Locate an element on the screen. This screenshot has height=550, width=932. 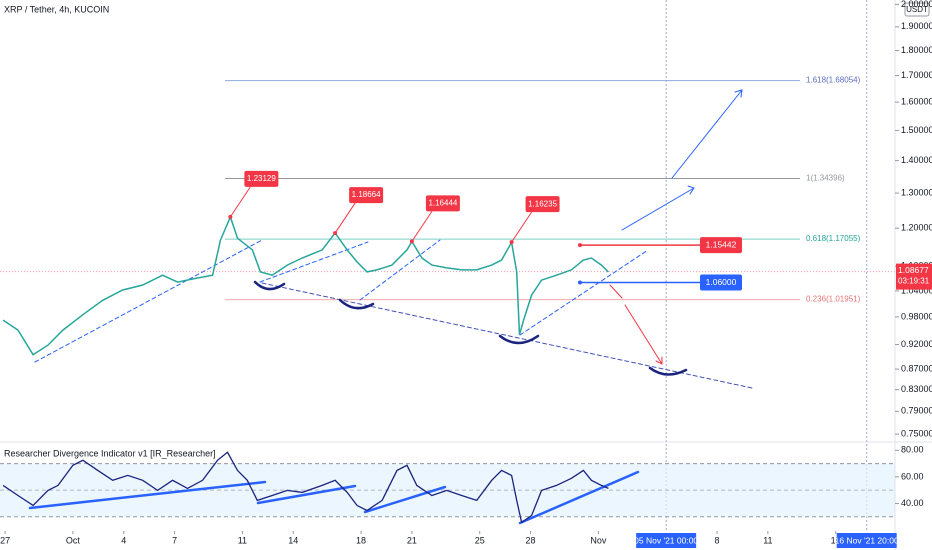
last-price-box is located at coordinates (914, 276).